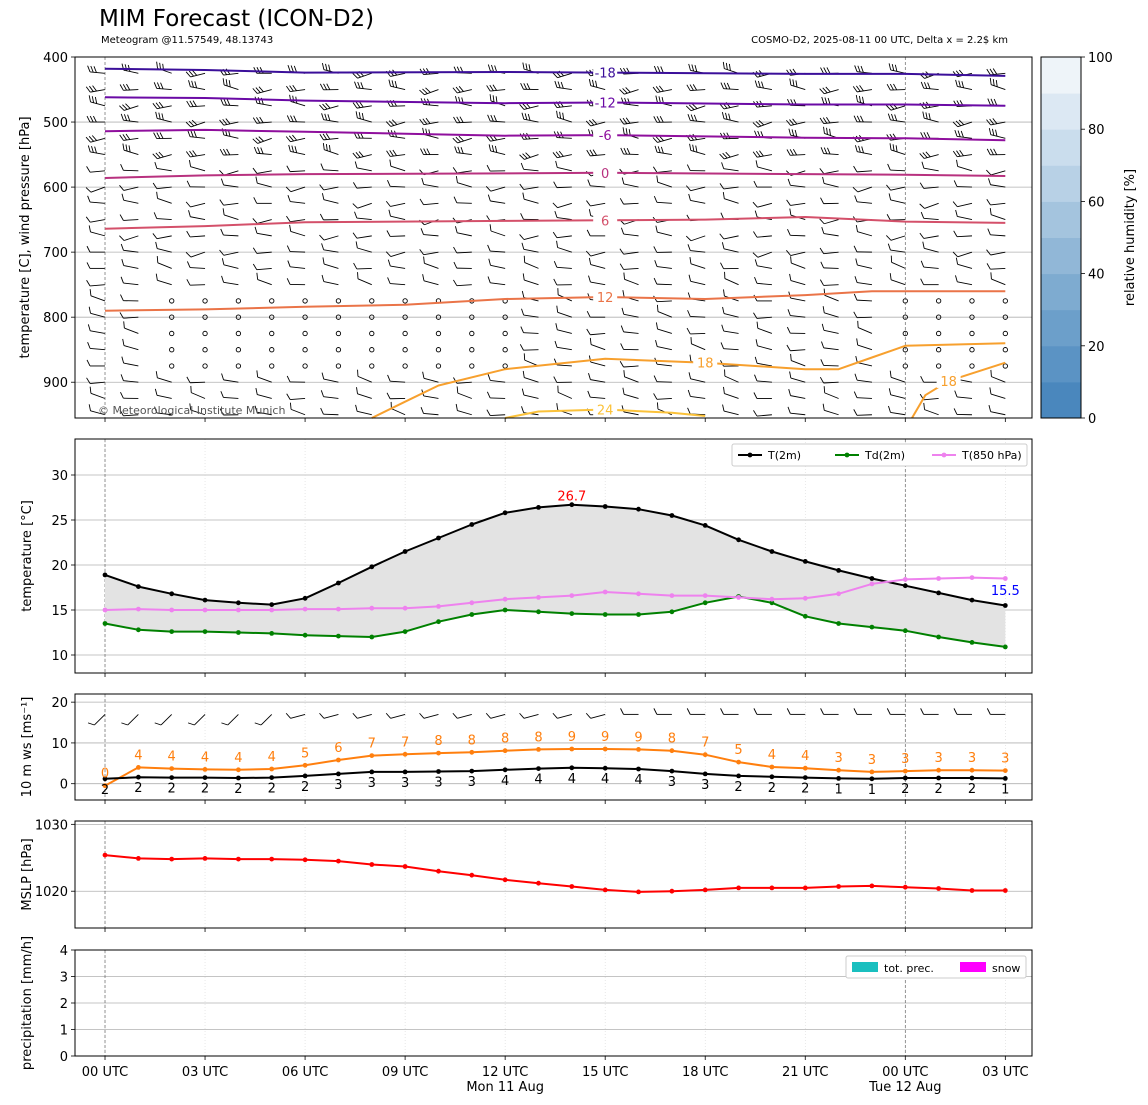  I want to click on panel-frame, so click(553, 874).